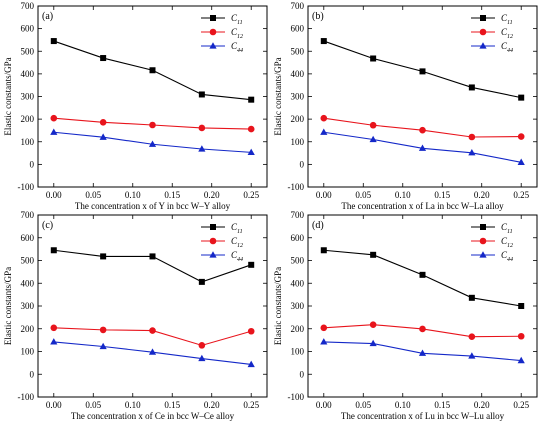  What do you see at coordinates (213, 32) in the screenshot?
I see `legend-marker-c12` at bounding box center [213, 32].